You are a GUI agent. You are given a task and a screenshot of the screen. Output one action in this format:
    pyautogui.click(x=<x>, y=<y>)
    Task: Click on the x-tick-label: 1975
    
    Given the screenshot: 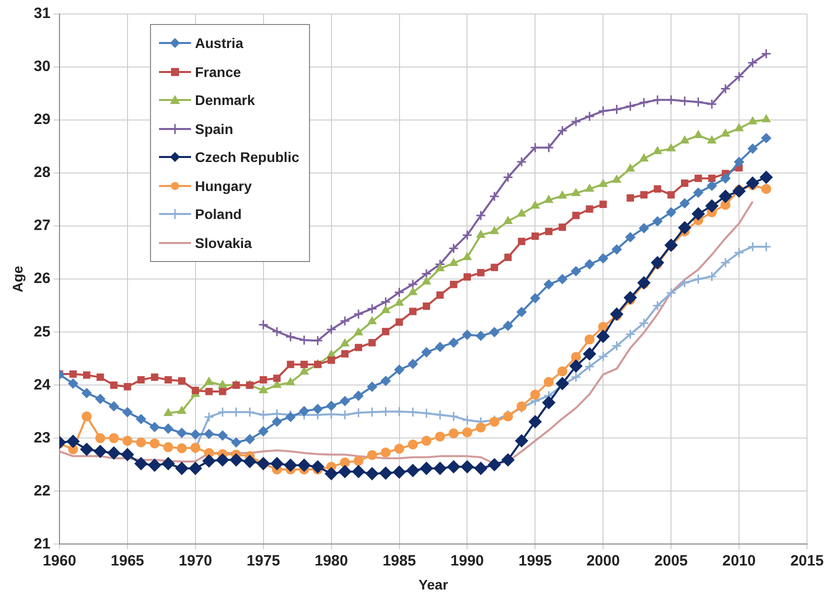 What is the action you would take?
    pyautogui.click(x=263, y=561)
    